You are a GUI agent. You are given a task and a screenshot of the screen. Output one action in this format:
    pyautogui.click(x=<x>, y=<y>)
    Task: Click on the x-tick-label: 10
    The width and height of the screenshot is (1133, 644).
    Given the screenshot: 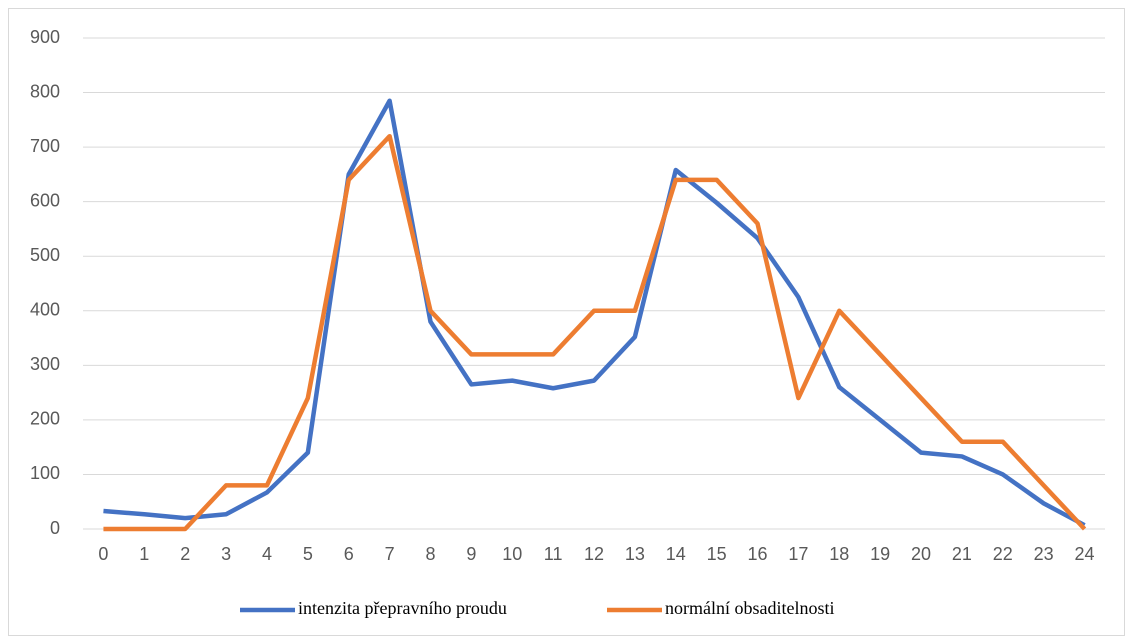 What is the action you would take?
    pyautogui.click(x=512, y=554)
    